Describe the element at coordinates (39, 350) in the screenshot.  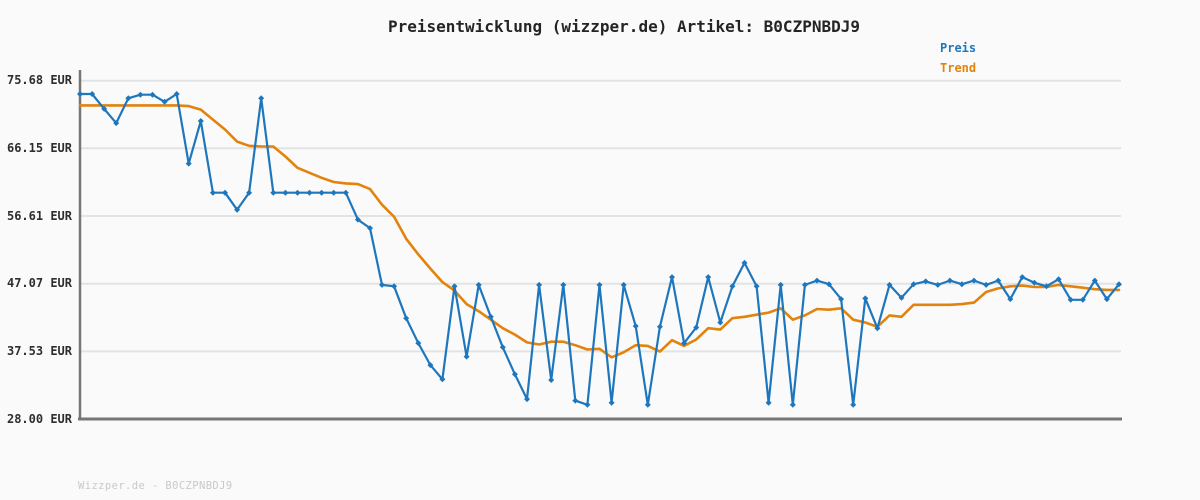
I see `y-axis-tick-label: 37.53 EUR` at that location.